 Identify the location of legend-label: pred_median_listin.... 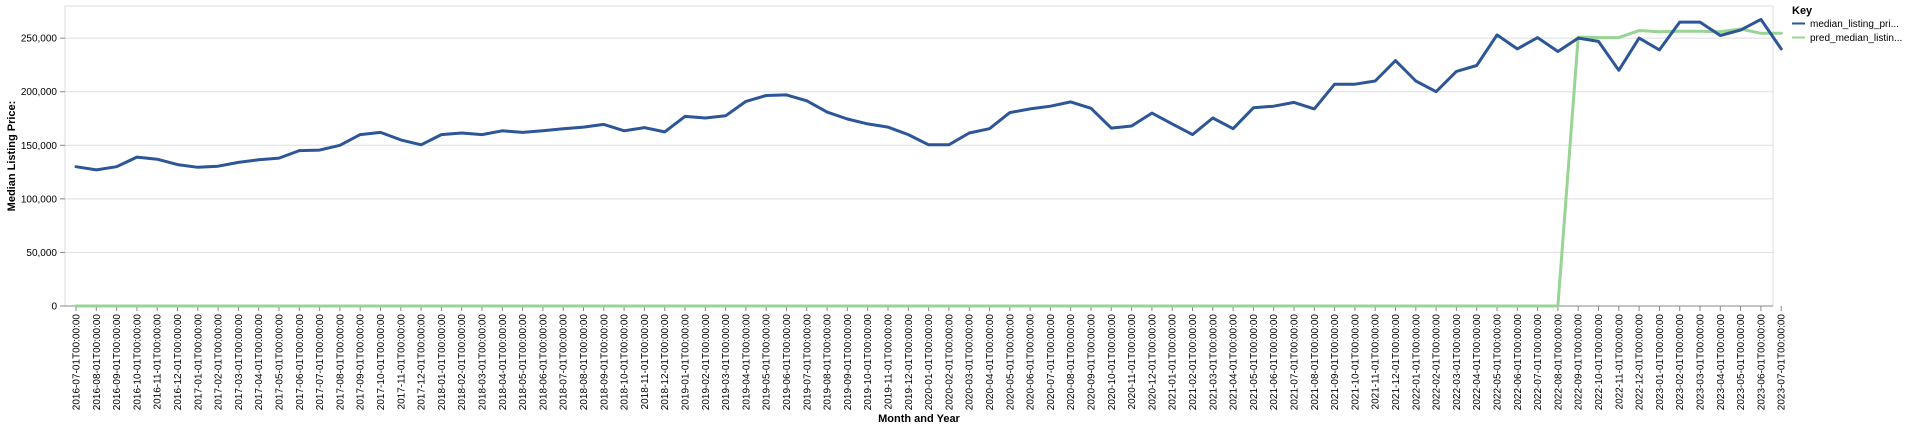
(1856, 38).